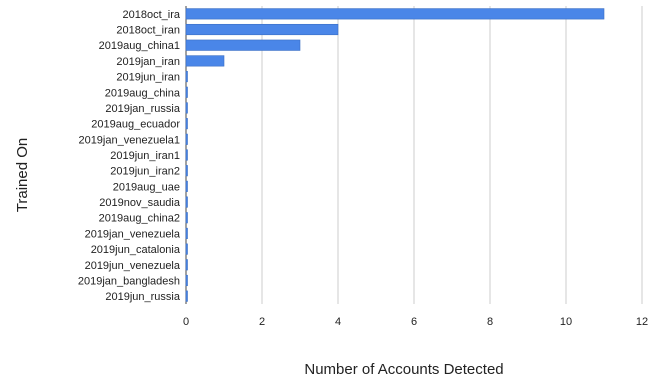  I want to click on category-label: 2019jun_catalonia, so click(136, 250).